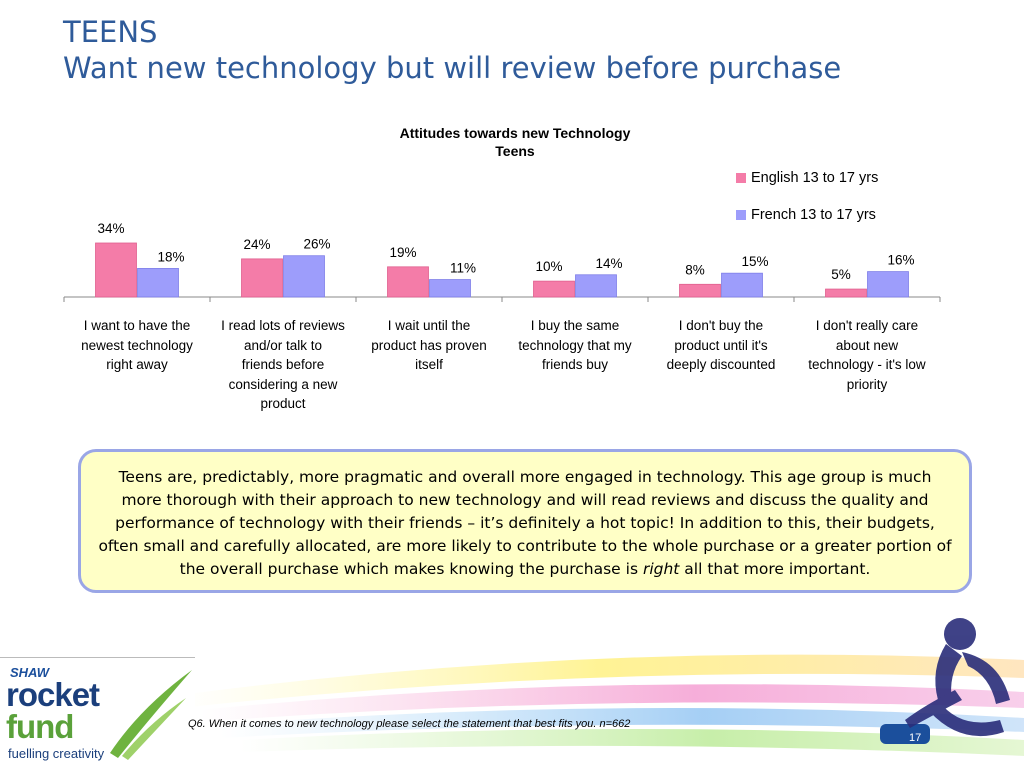 Image resolution: width=1024 pixels, height=769 pixels. Describe the element at coordinates (548, 266) in the screenshot. I see `data-label-english-3: 10%` at that location.